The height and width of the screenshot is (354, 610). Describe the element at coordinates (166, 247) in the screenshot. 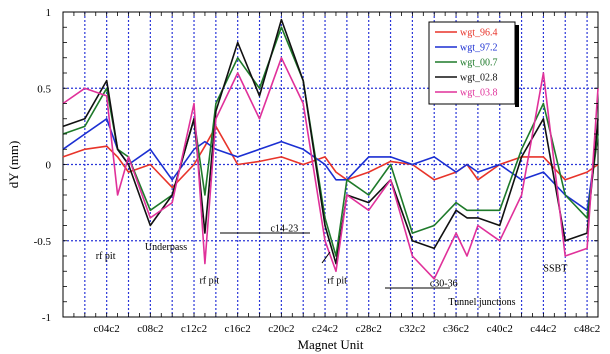

I see `annotation-label: Underpass` at that location.